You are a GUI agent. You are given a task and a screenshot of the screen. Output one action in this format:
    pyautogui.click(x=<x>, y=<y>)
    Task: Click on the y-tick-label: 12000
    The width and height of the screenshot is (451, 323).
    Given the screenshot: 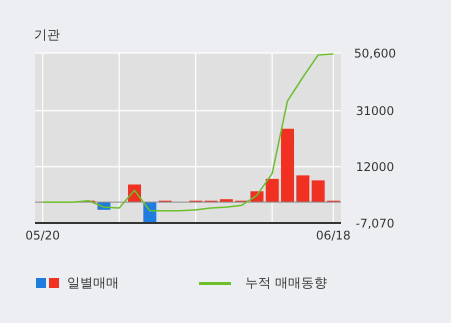 What is the action you would take?
    pyautogui.click(x=375, y=167)
    